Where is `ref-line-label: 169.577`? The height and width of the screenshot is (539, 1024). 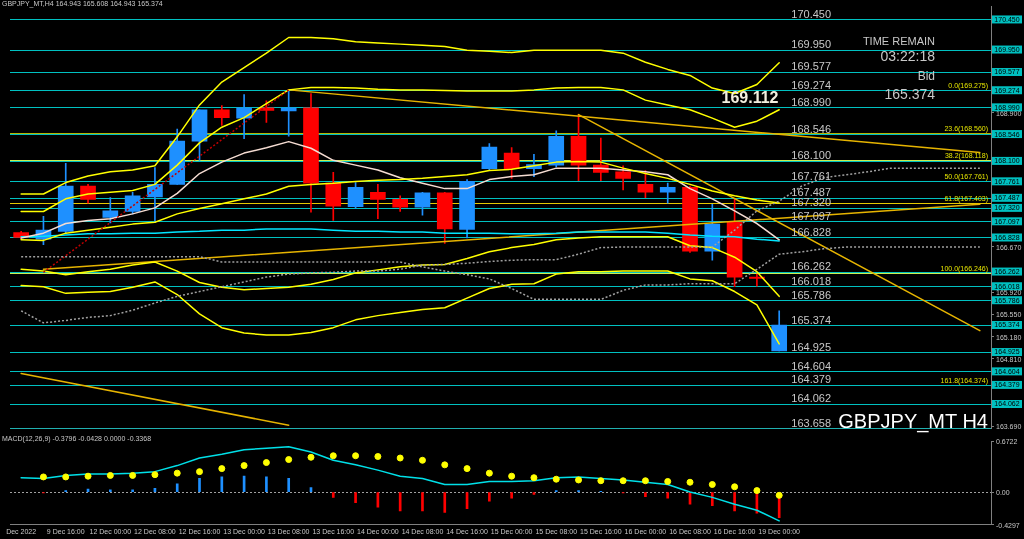 ref-line-label: 169.577 is located at coordinates (811, 66).